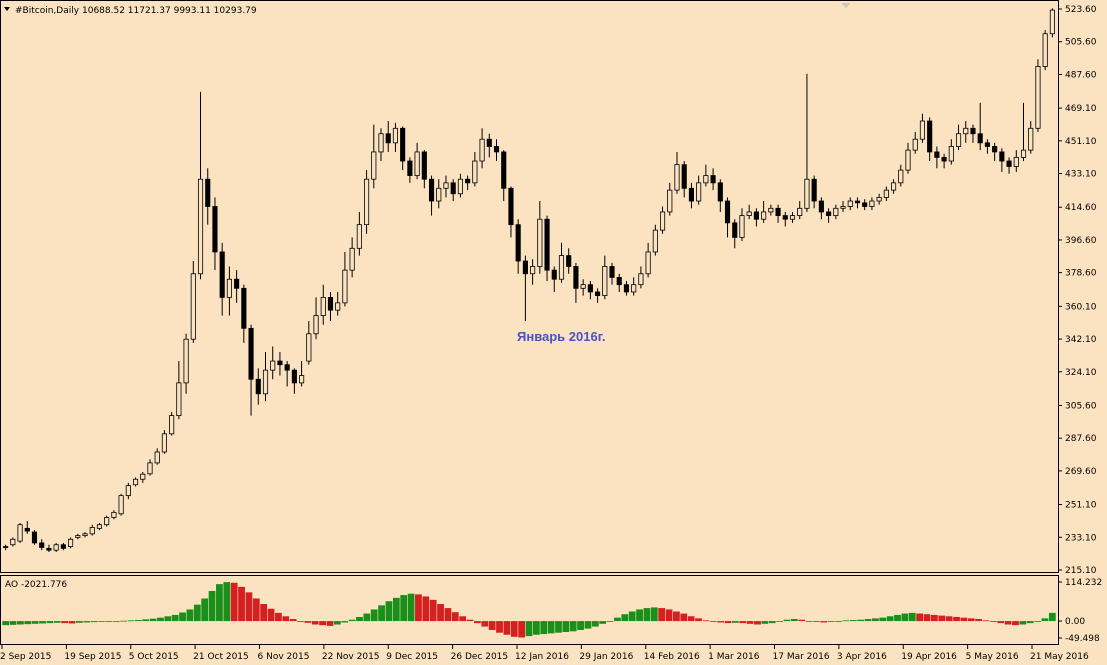  I want to click on ohlc-label: 10688.52 11721.37 9993.11 10293.79, so click(169, 11).